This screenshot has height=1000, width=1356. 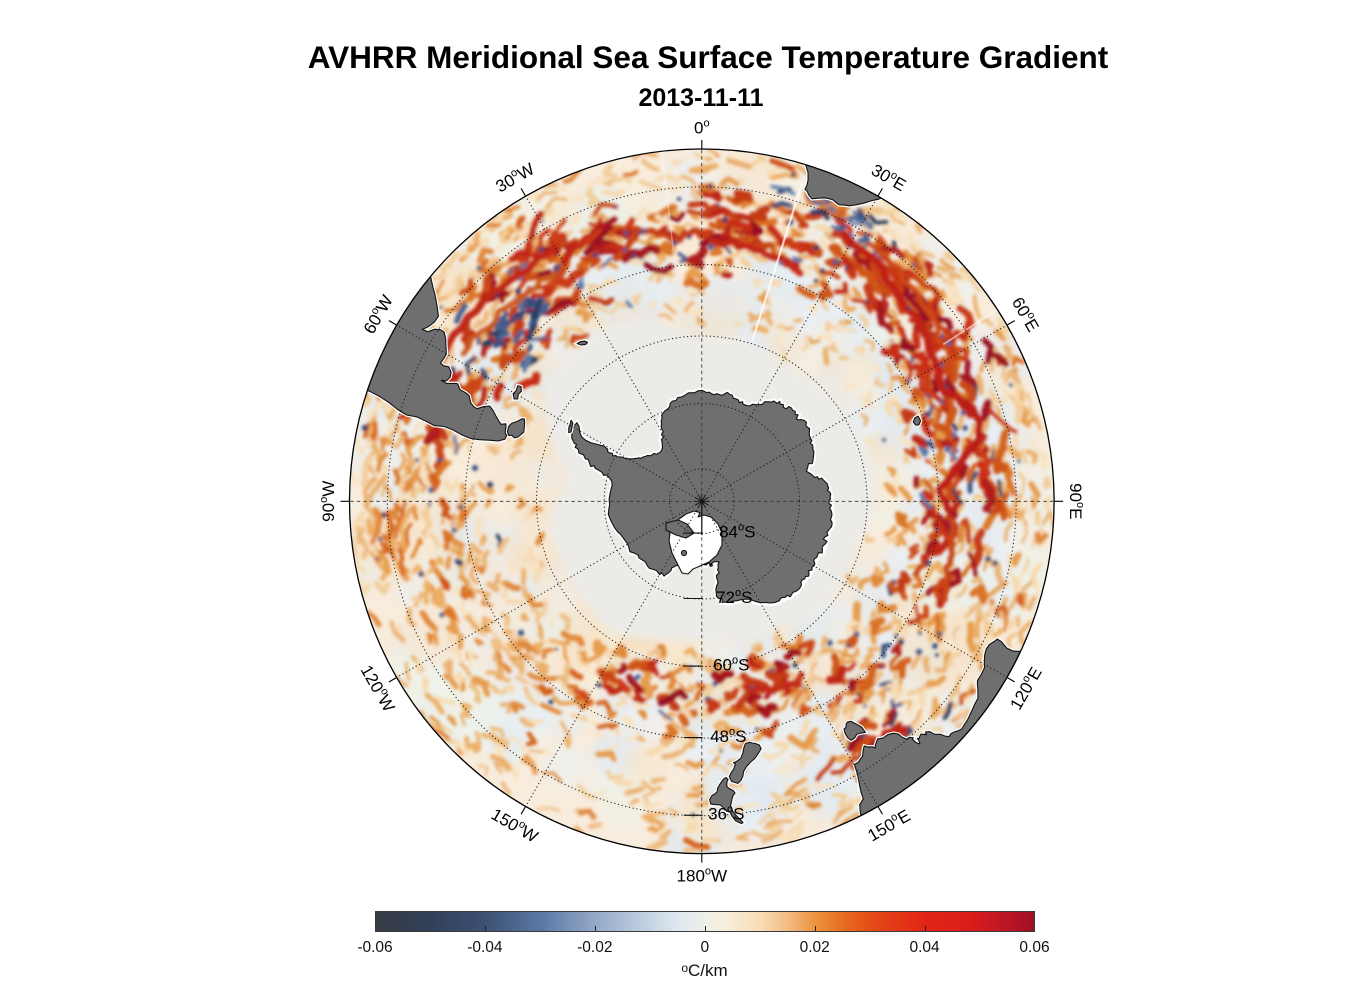 What do you see at coordinates (889, 825) in the screenshot?
I see `svg-text: 150oE` at bounding box center [889, 825].